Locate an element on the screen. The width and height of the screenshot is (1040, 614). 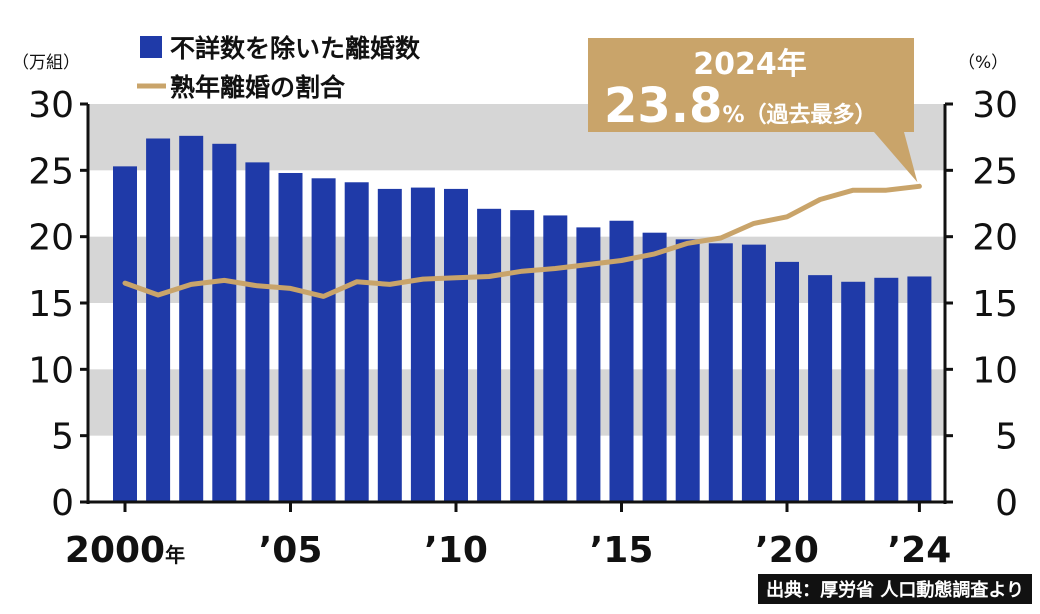
legend-bar-swatch is located at coordinates (151, 47).